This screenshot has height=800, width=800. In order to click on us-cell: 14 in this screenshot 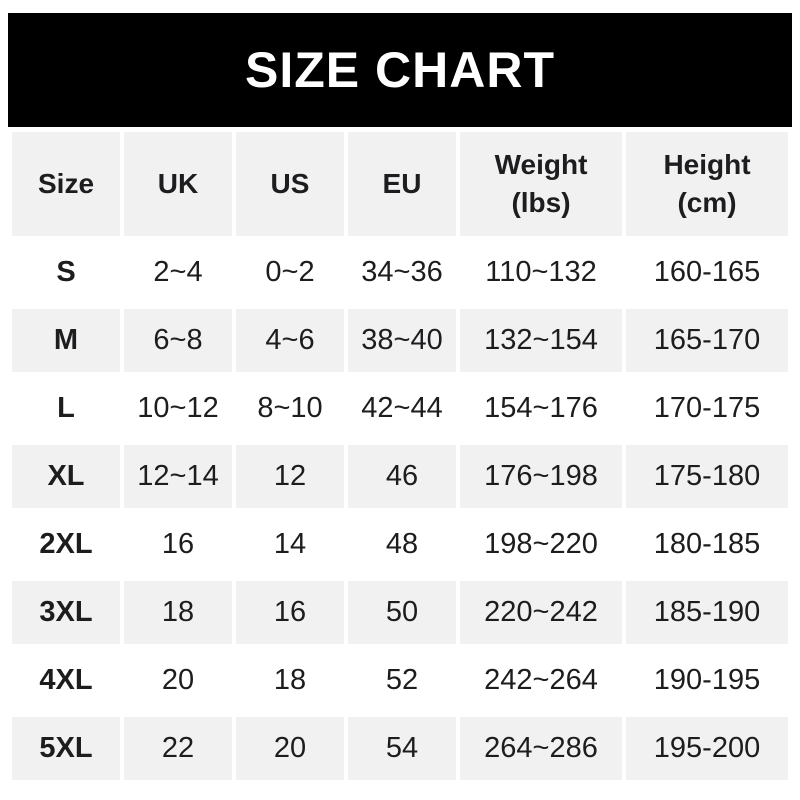, I will do `click(290, 544)`.